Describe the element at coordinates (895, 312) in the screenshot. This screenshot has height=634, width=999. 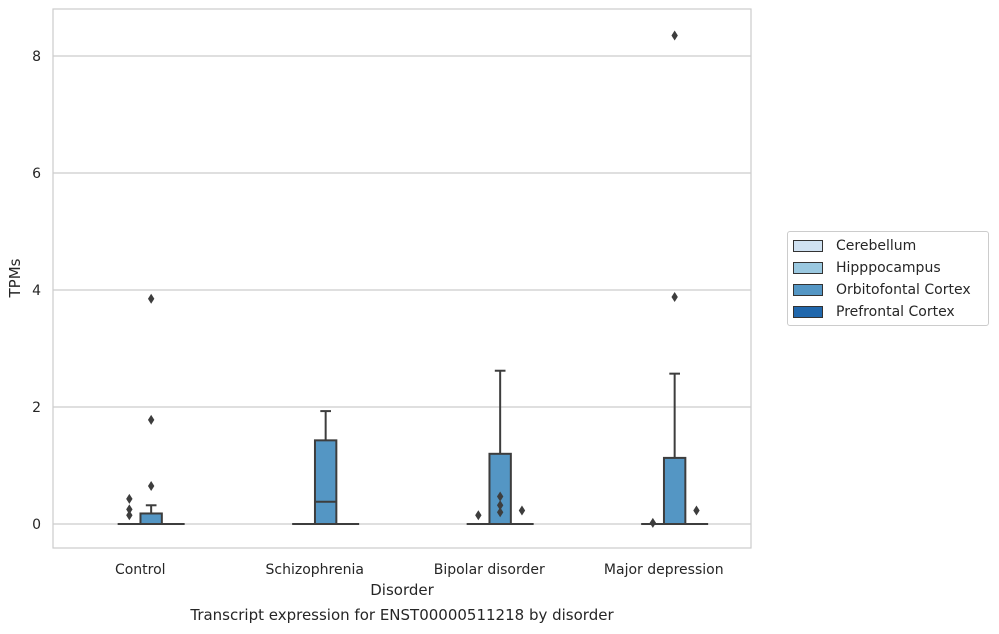
I see `legend-label: Prefrontal Cortex` at that location.